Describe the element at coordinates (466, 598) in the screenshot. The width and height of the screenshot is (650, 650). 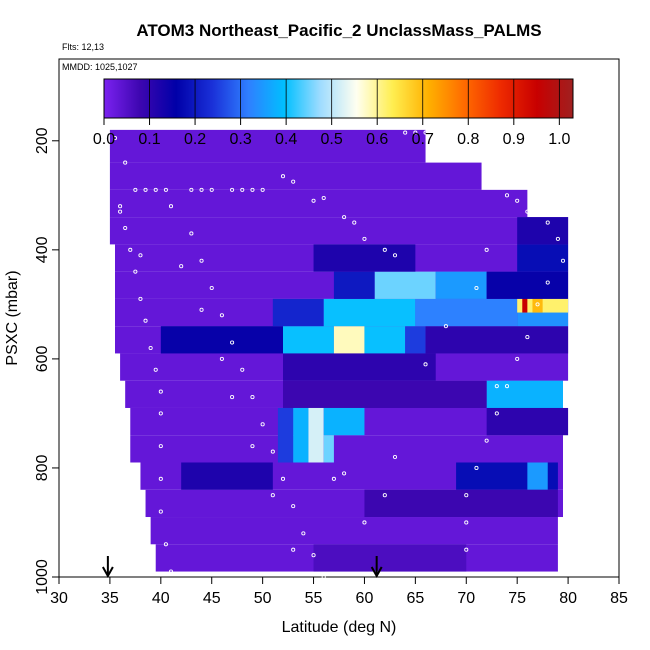
I see `x-tick-label: 70` at that location.